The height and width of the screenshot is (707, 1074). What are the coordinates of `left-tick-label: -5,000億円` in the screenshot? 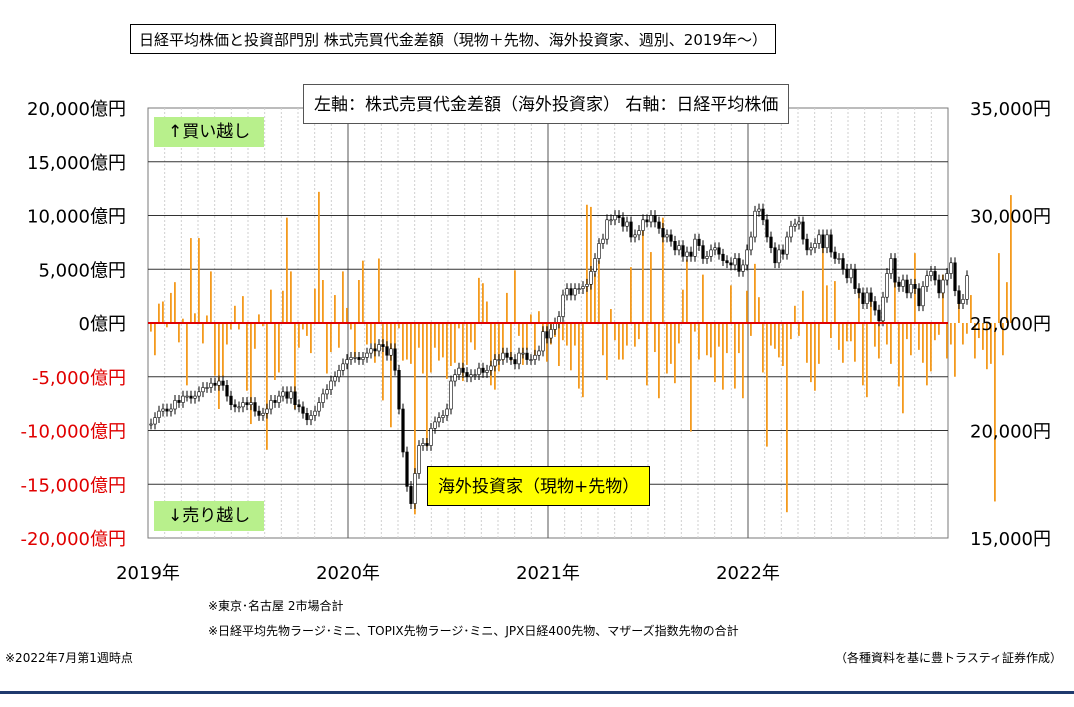 It's located at (79, 378).